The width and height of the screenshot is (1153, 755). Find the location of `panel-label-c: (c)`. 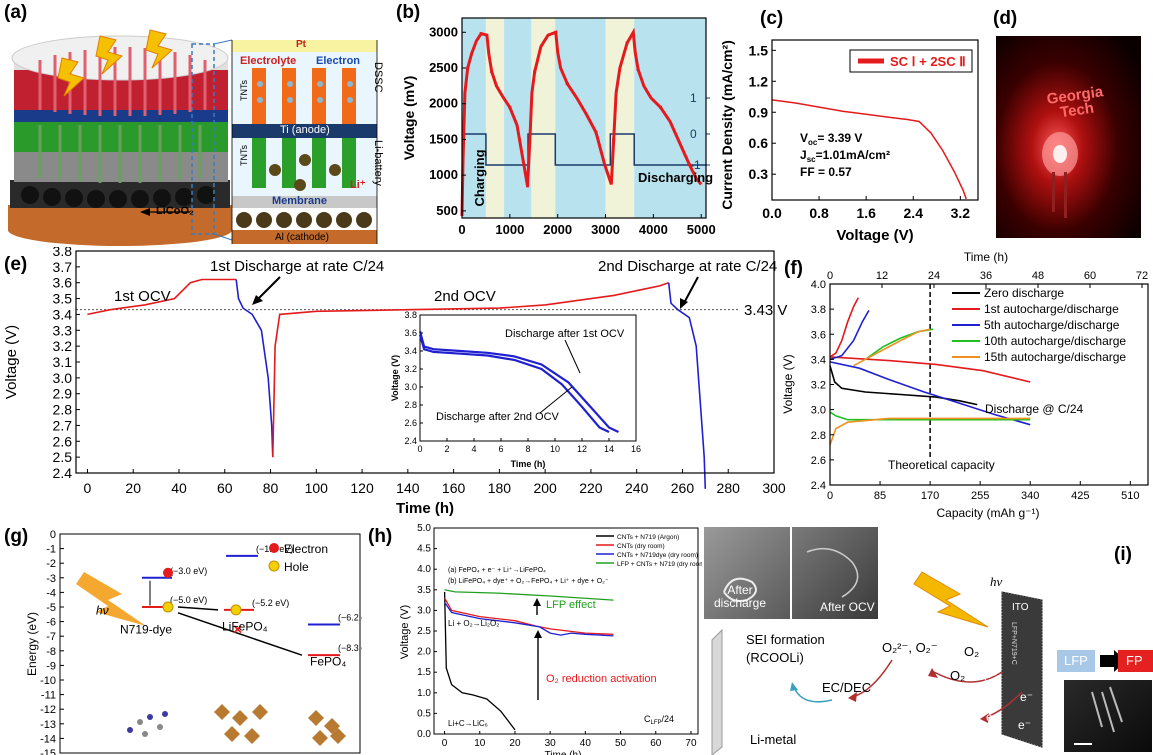

panel-label-c: (c) is located at coordinates (772, 18).